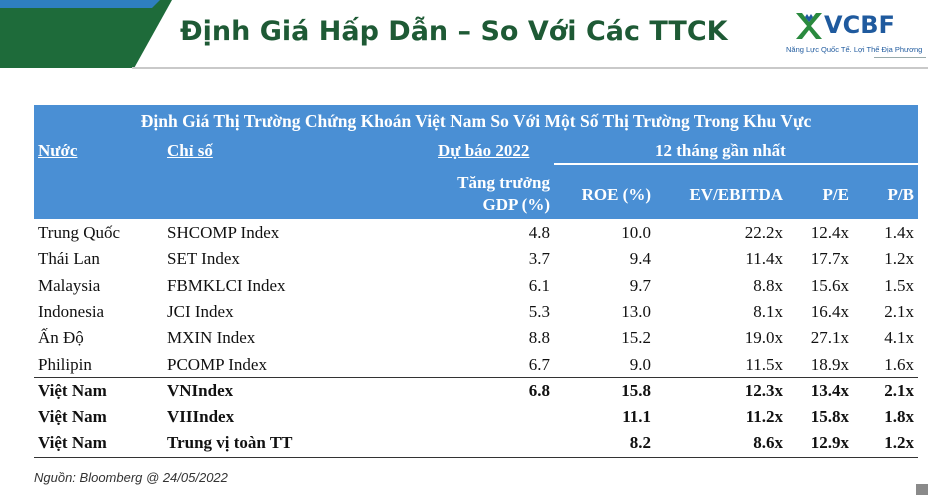 This screenshot has height=495, width=928. I want to click on cell-roe: 9.7, so click(640, 285).